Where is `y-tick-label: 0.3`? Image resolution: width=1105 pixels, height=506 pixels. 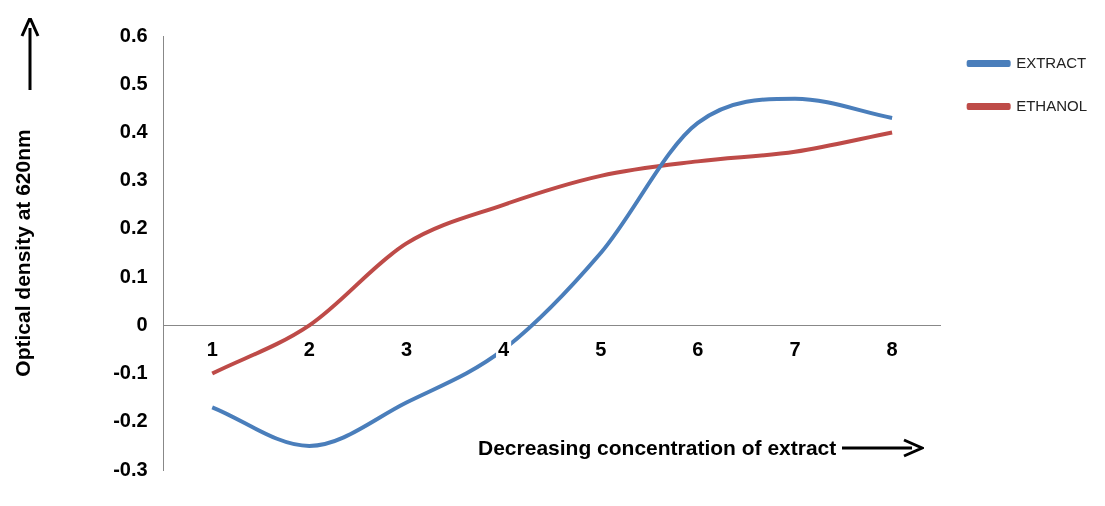 y-tick-label: 0.3 is located at coordinates (133, 179).